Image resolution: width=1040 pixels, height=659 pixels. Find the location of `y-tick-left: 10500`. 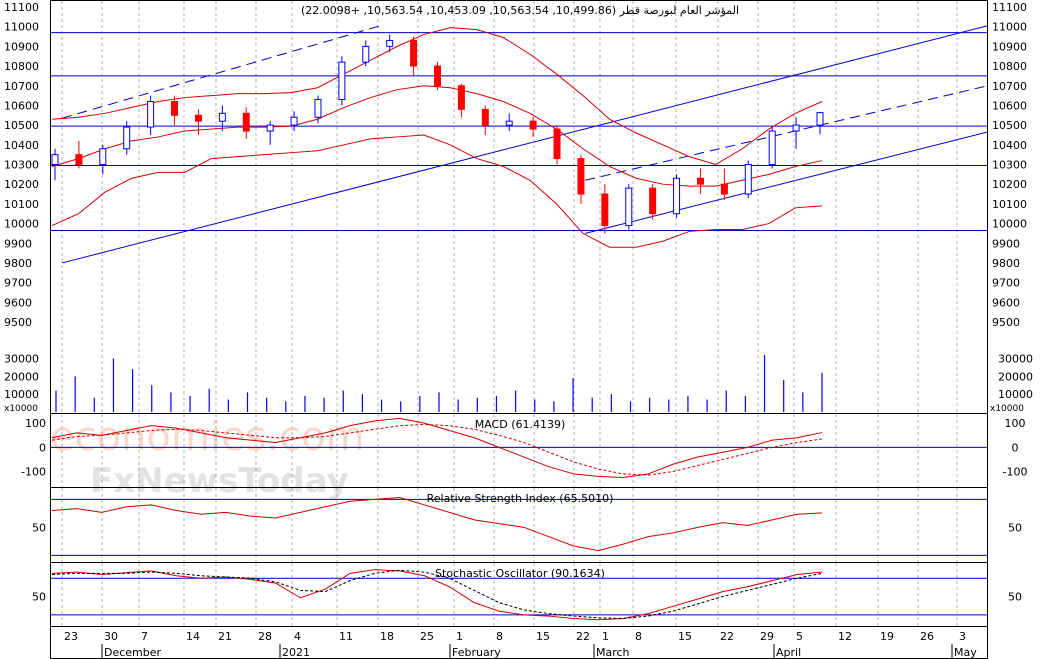

y-tick-left: 10500 is located at coordinates (21, 125).